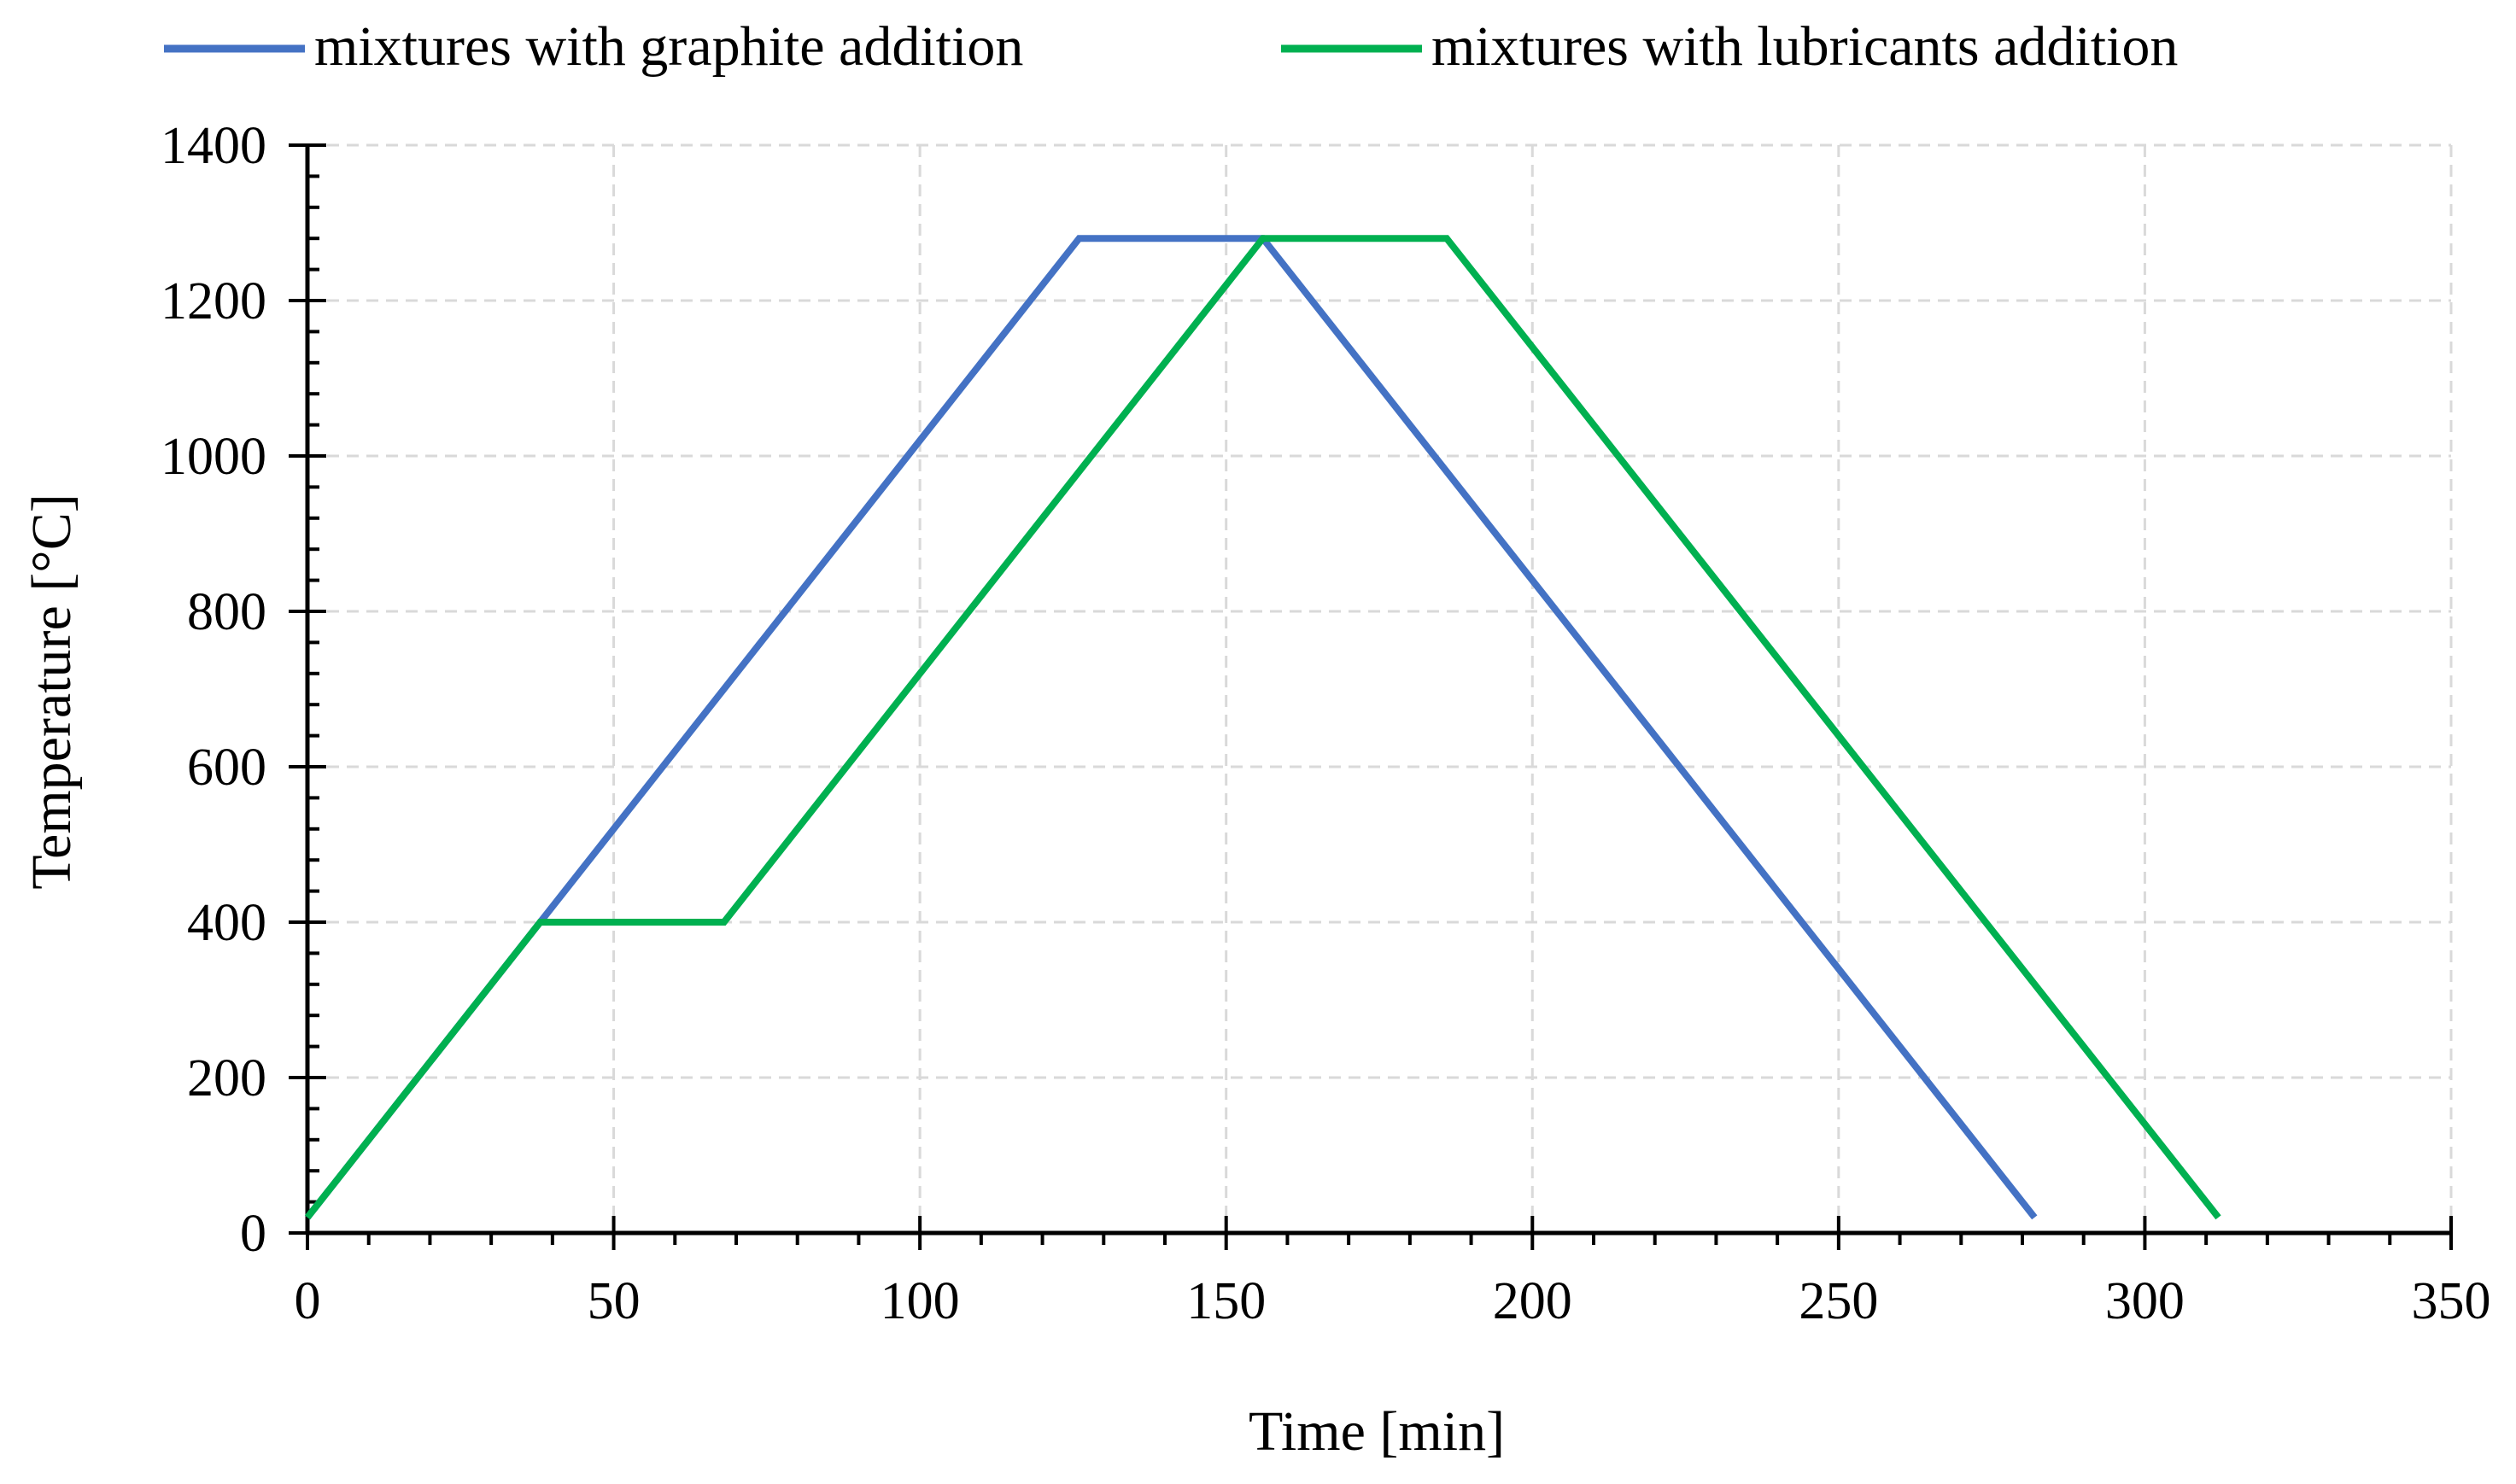 Image resolution: width=2516 pixels, height=1484 pixels. What do you see at coordinates (2452, 1301) in the screenshot?
I see `x-tick-label: 350` at bounding box center [2452, 1301].